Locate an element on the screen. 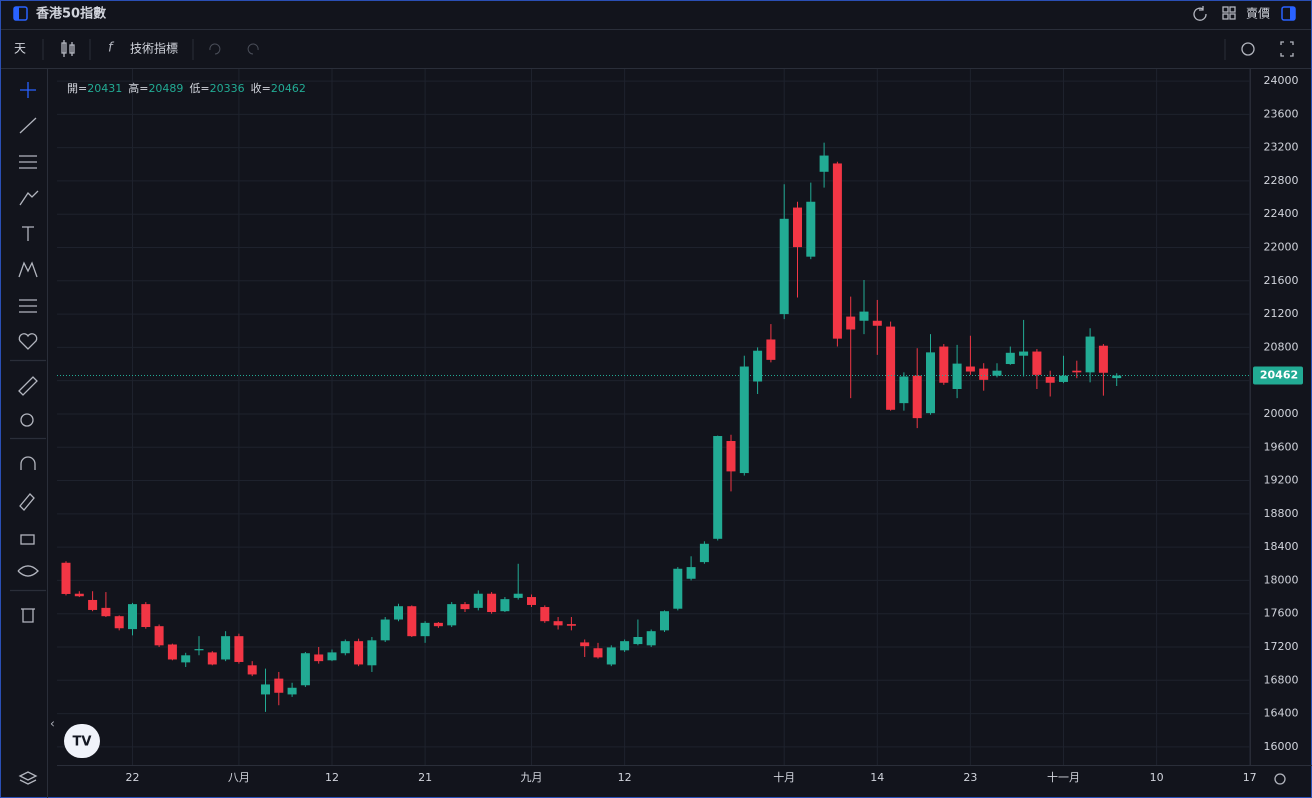  y-tick-label: 18000 is located at coordinates (1281, 579).